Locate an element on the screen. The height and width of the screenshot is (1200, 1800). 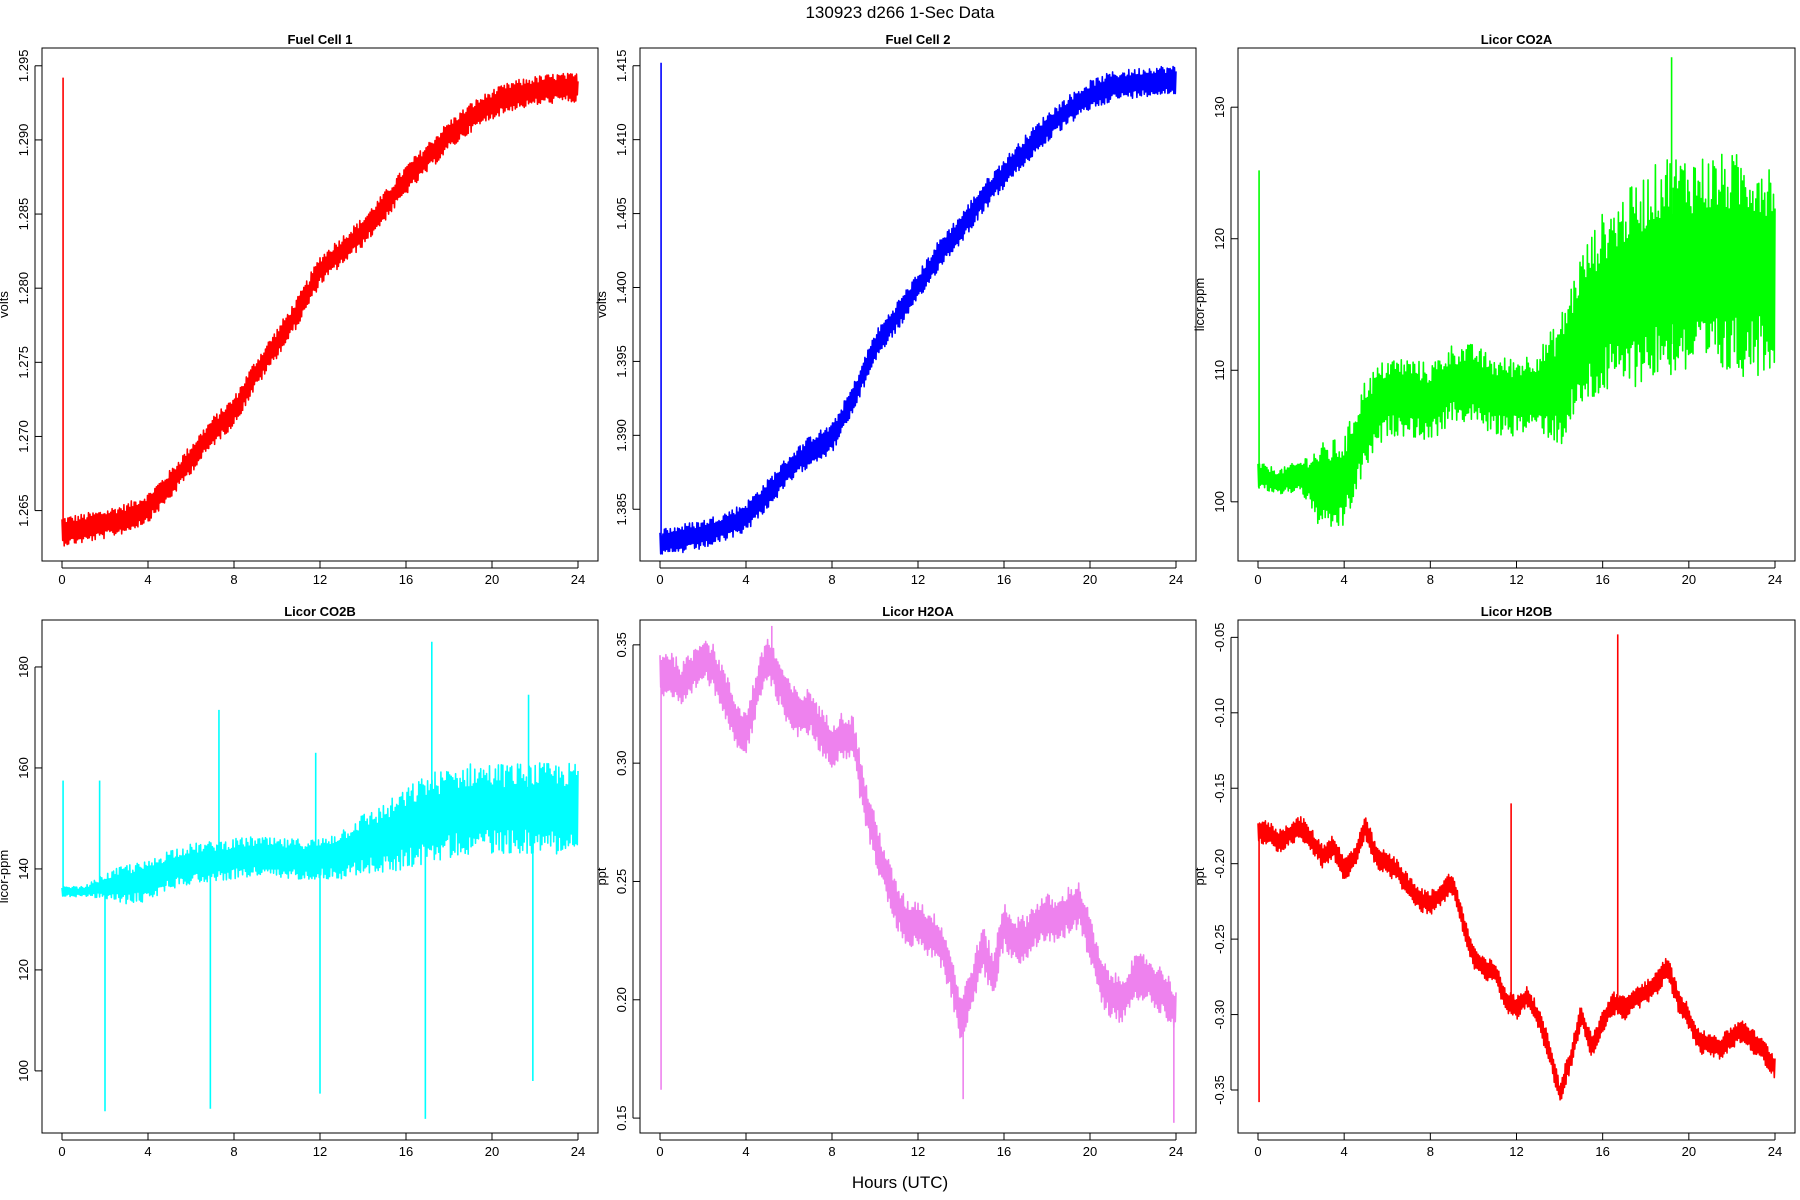
y-tick-label: -0.35 is located at coordinates (1219, 1090).